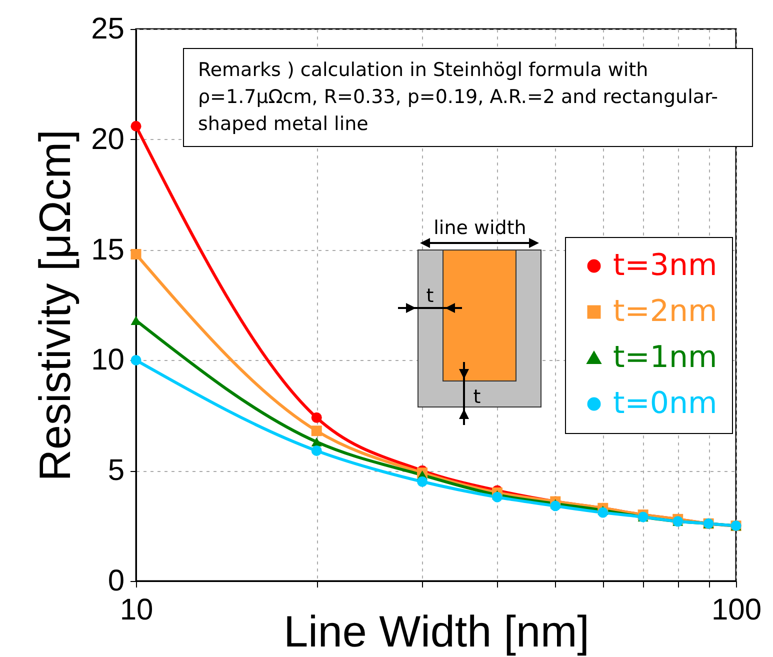 Image resolution: width=773 pixels, height=657 pixels. Describe the element at coordinates (480, 228) in the screenshot. I see `annotation: line width` at that location.